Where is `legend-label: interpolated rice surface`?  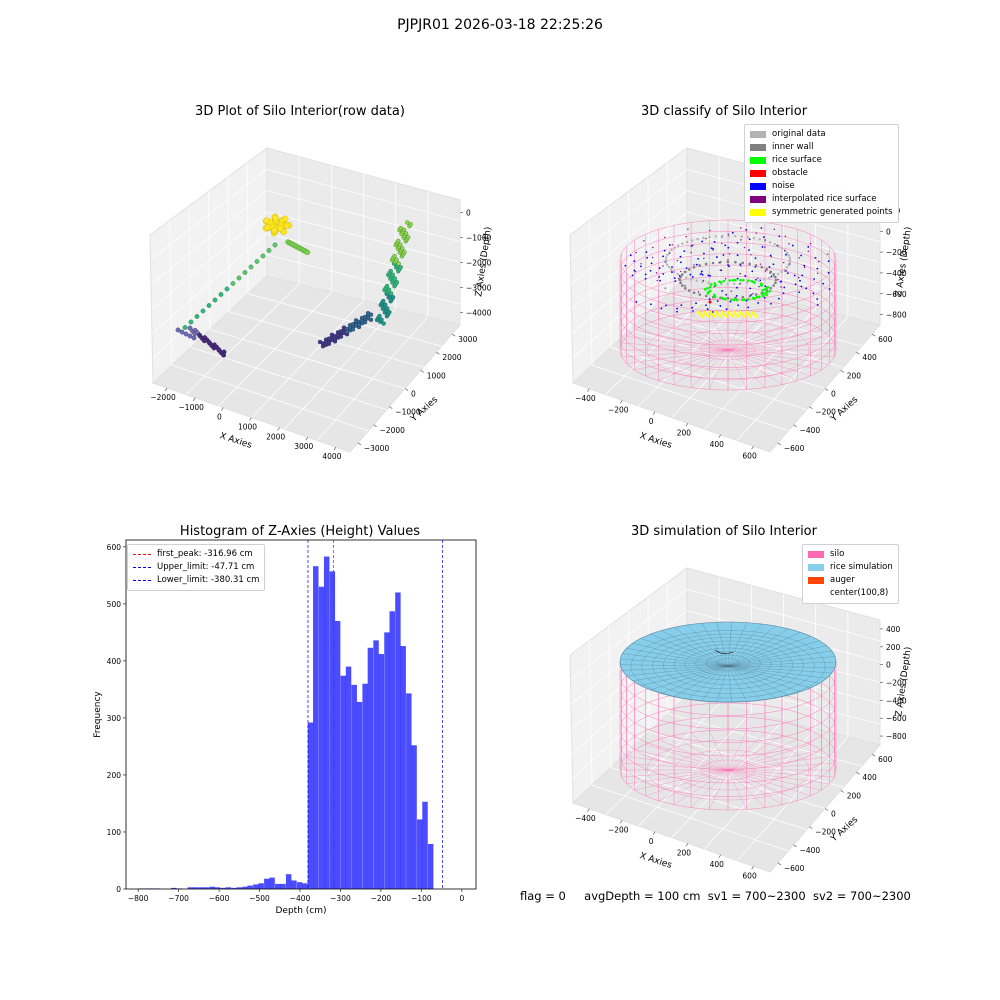 legend-label: interpolated rice surface is located at coordinates (824, 199).